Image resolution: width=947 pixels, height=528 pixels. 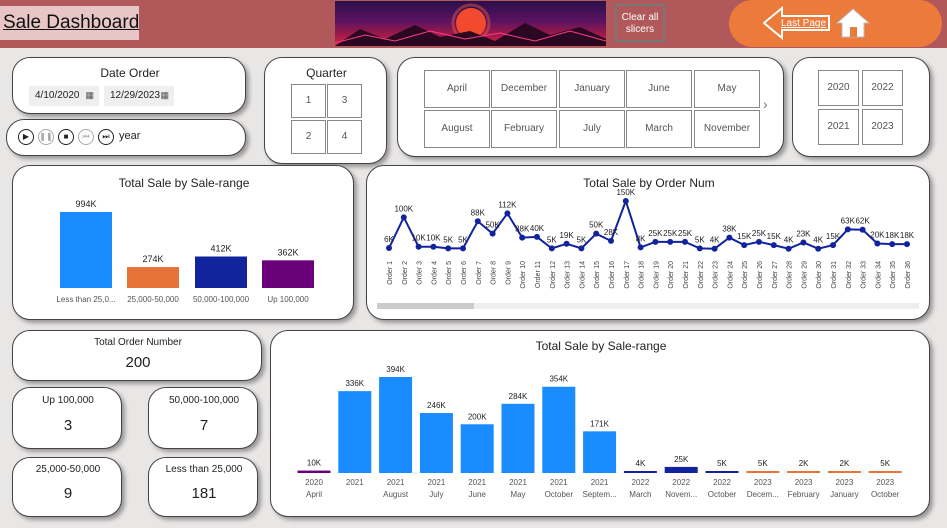 What do you see at coordinates (804, 275) in the screenshot?
I see `category-label: Order 29` at bounding box center [804, 275].